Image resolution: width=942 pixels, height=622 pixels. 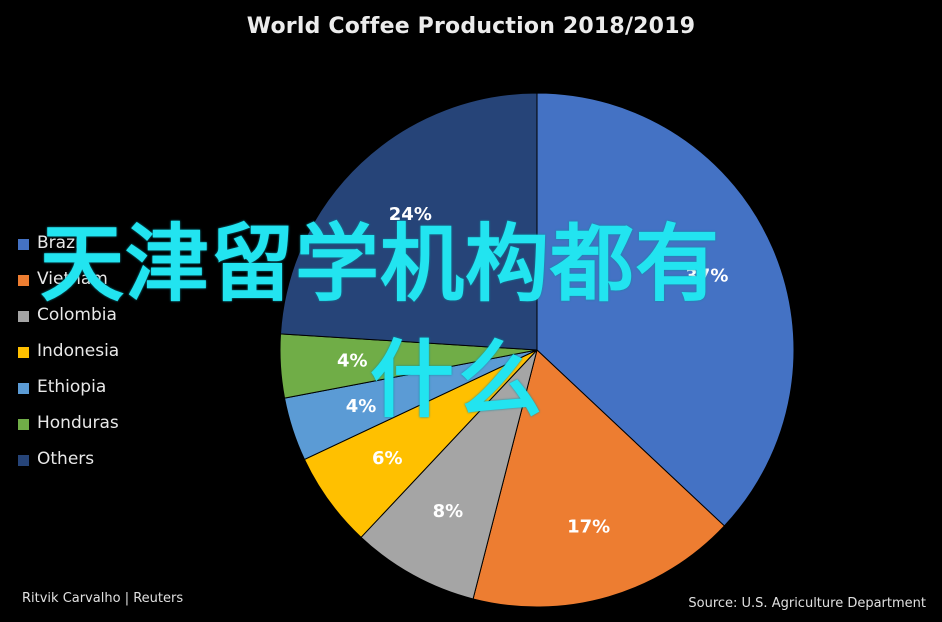 I want to click on legend-item-honduras: Honduras, so click(x=138, y=430).